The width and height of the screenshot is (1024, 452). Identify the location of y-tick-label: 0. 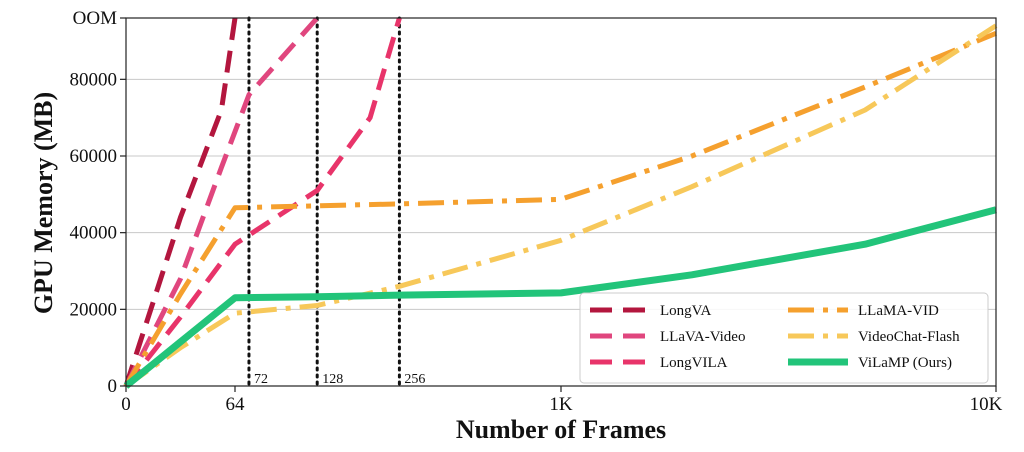
(113, 386).